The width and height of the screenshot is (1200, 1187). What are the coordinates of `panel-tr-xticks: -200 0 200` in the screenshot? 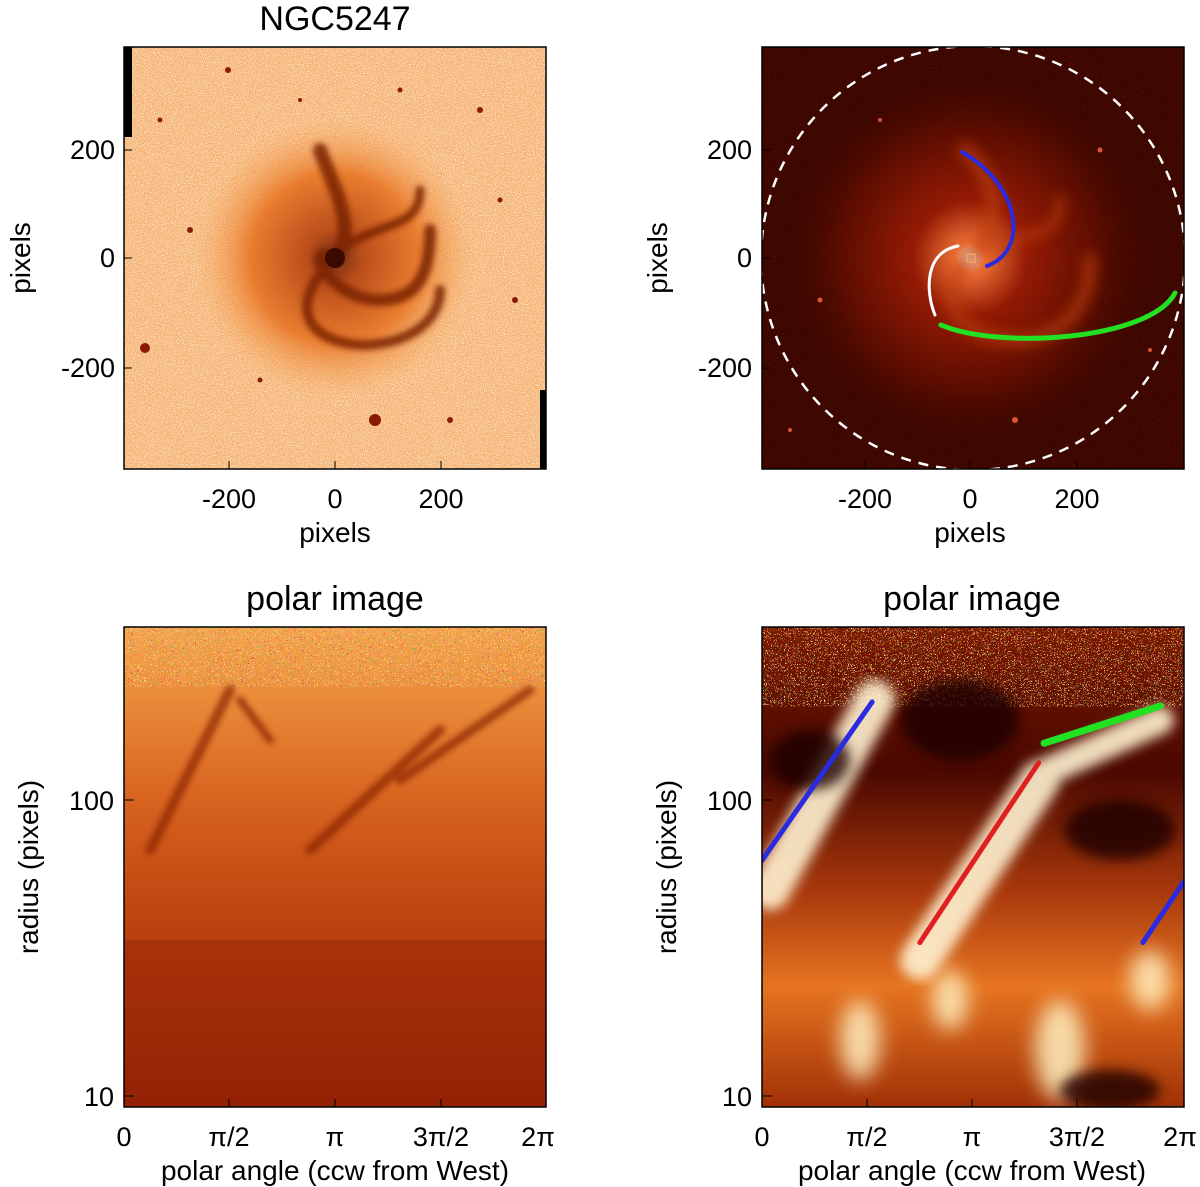 It's located at (969, 487).